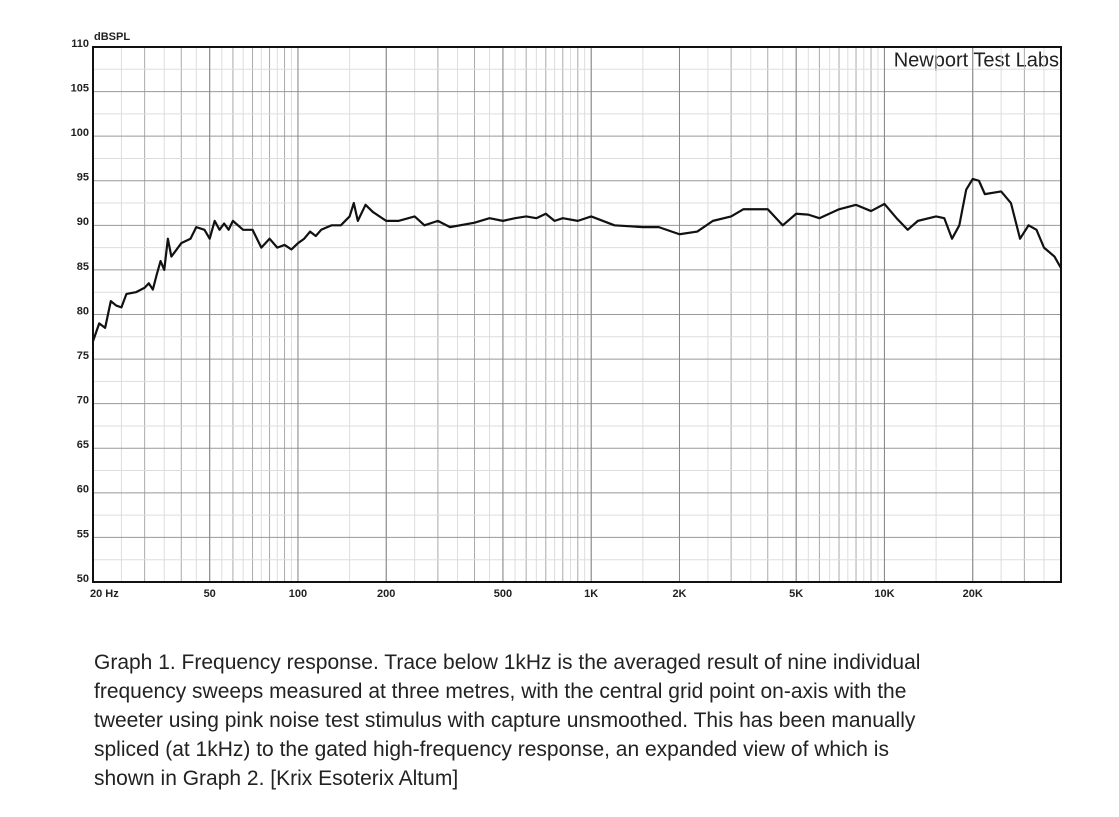 The height and width of the screenshot is (817, 1119). I want to click on x-tick-label: 20 Hz, so click(104, 594).